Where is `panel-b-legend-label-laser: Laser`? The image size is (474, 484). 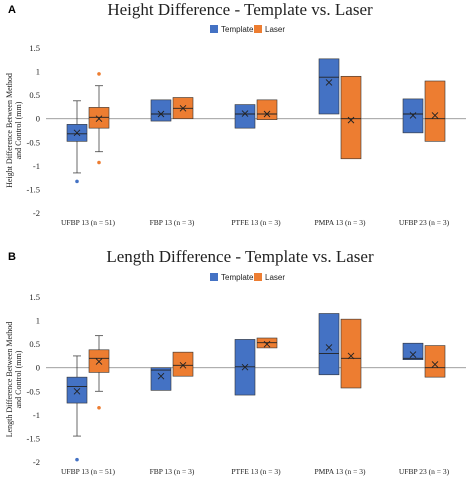 panel-b-legend-label-laser: Laser is located at coordinates (275, 277).